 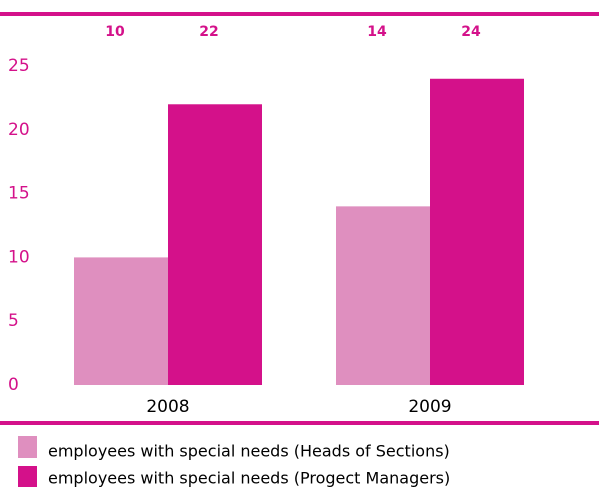 What do you see at coordinates (115, 32) in the screenshot?
I see `data-label: 10` at bounding box center [115, 32].